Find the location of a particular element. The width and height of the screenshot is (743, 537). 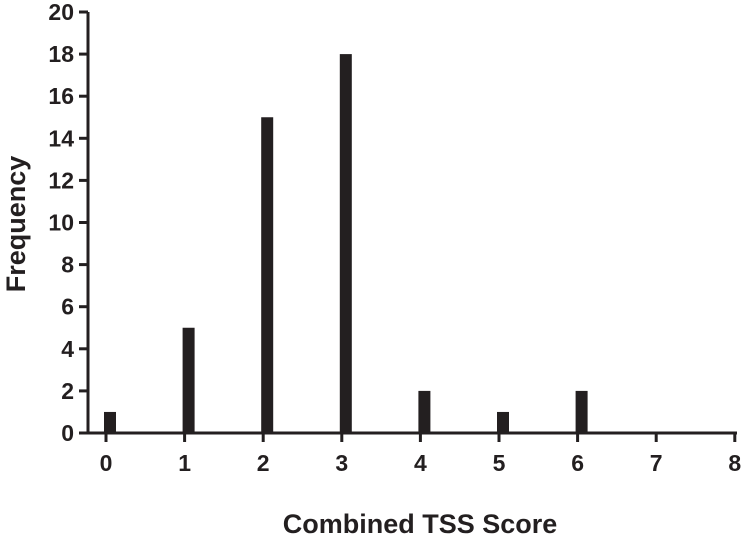

y-axis-ticks: 0 2 4 6 8 10 12 14 16 18 20 is located at coordinates (68, 223).